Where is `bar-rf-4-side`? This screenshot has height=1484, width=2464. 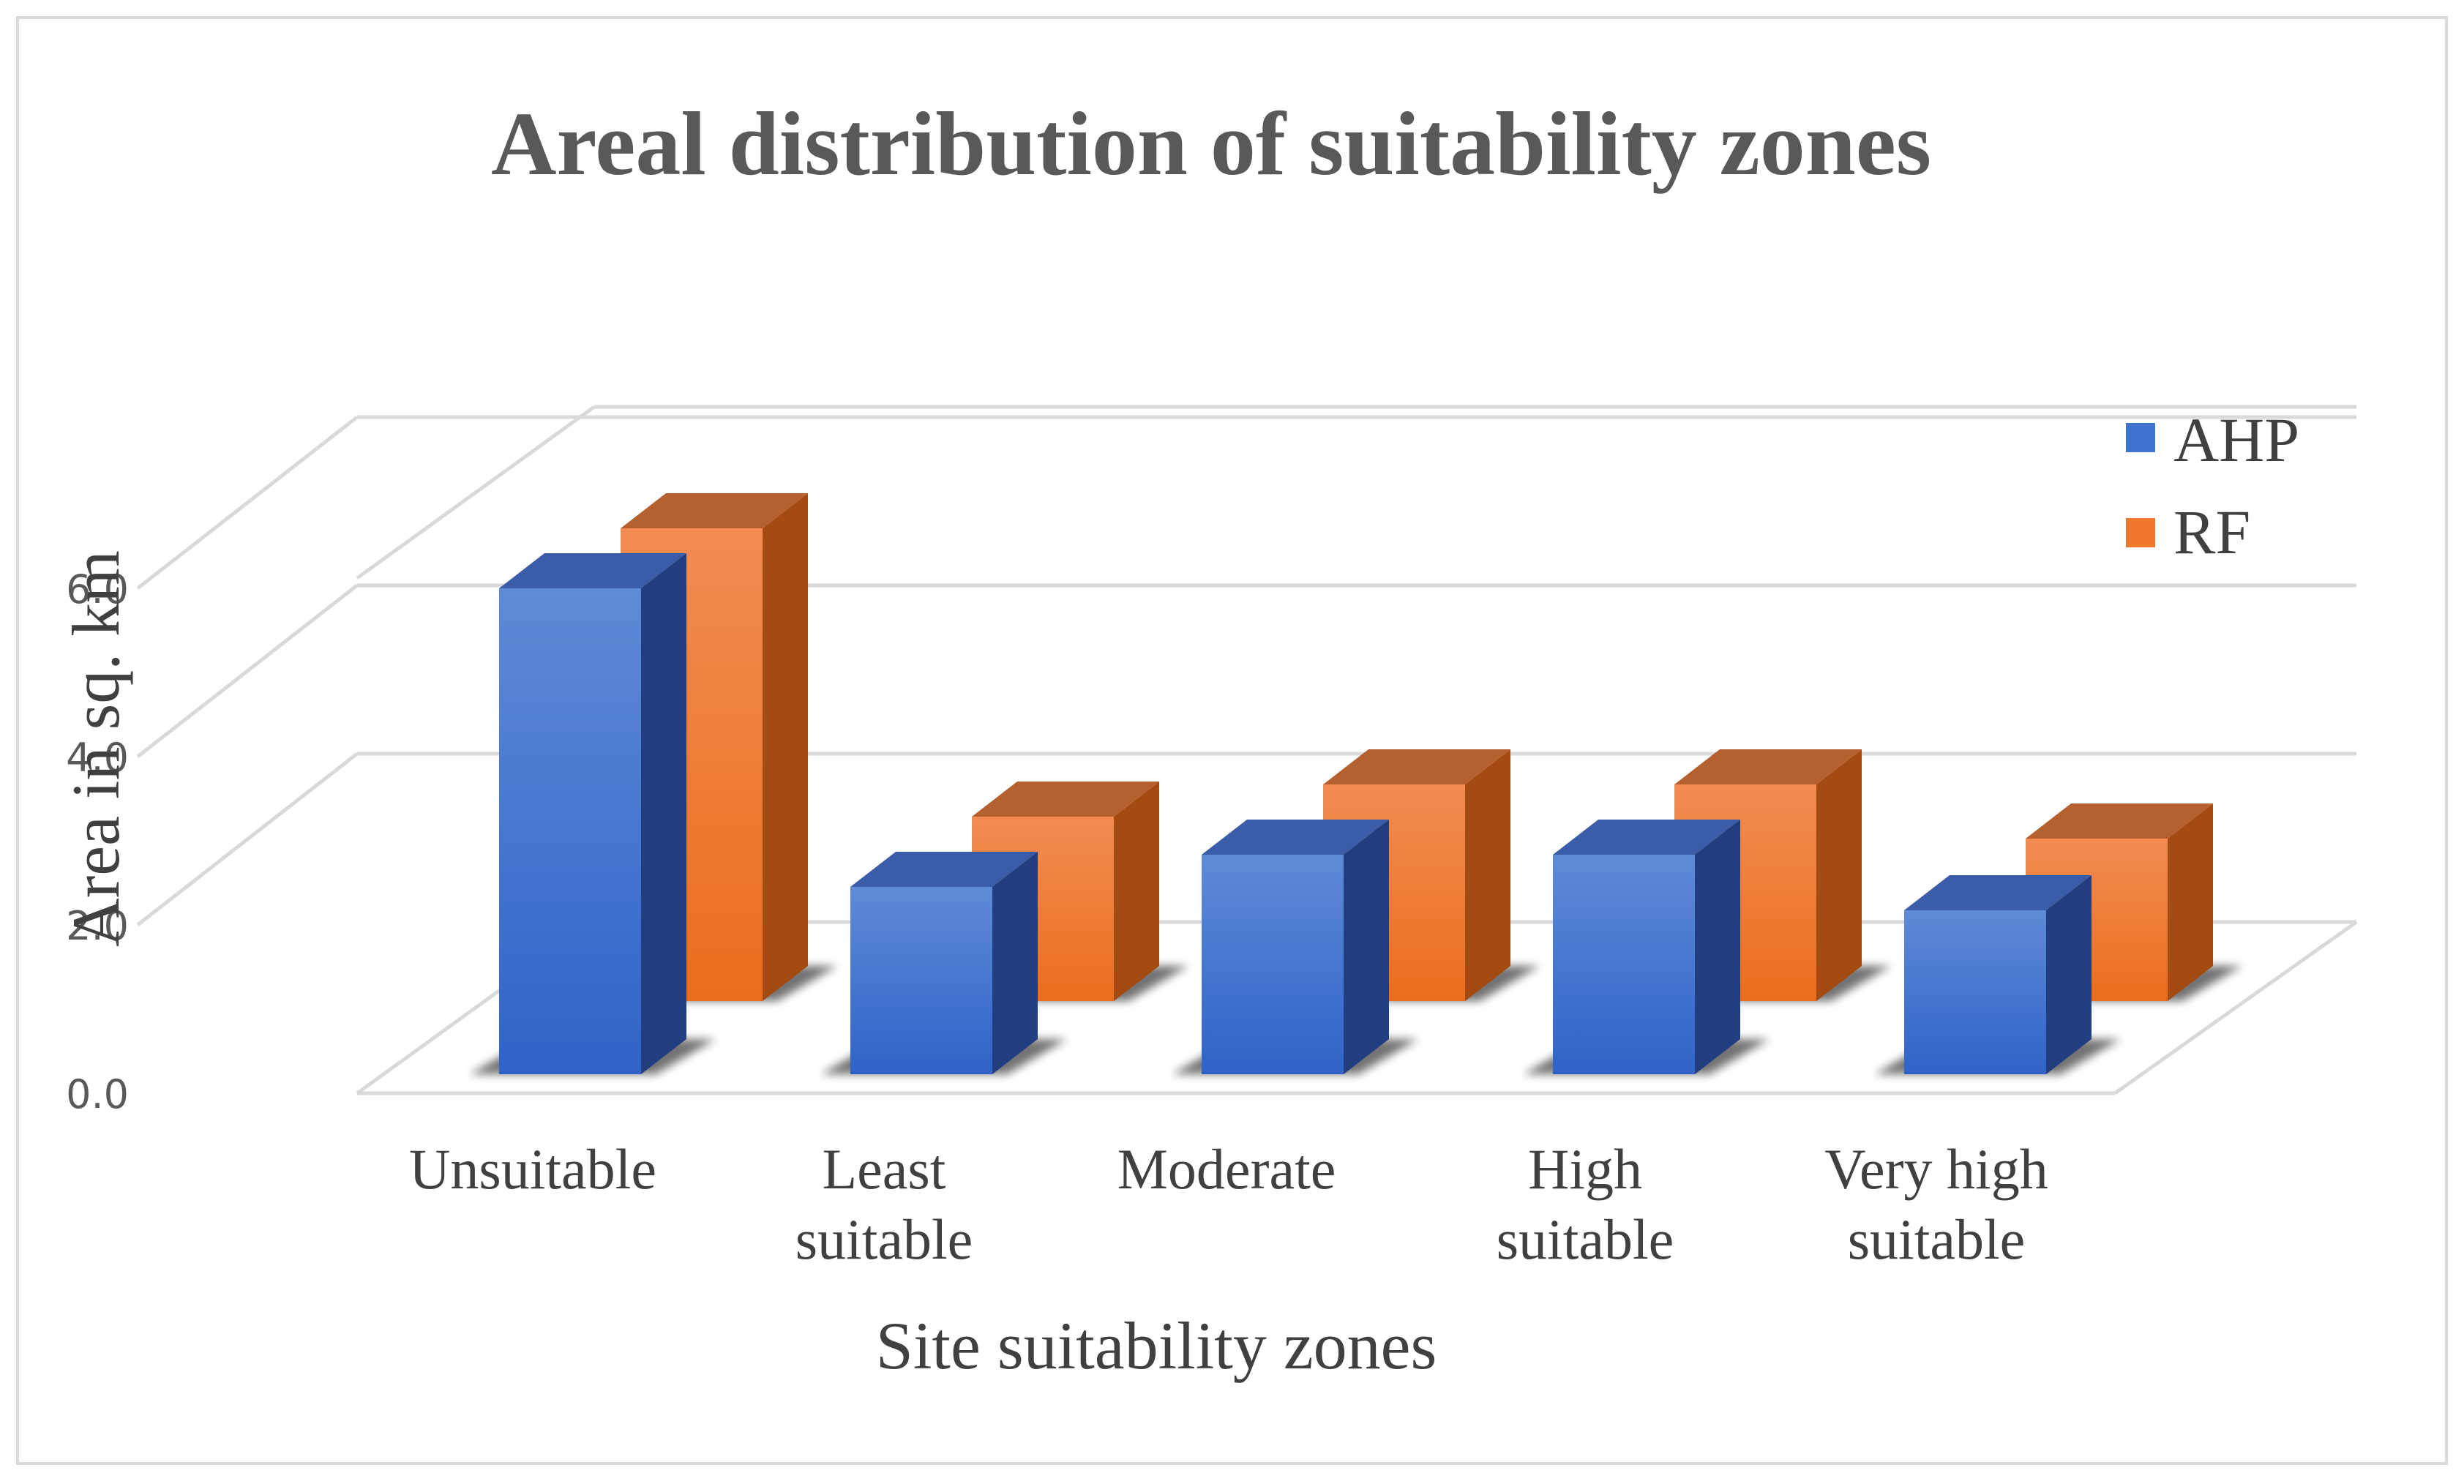
bar-rf-4-side is located at coordinates (2190, 902).